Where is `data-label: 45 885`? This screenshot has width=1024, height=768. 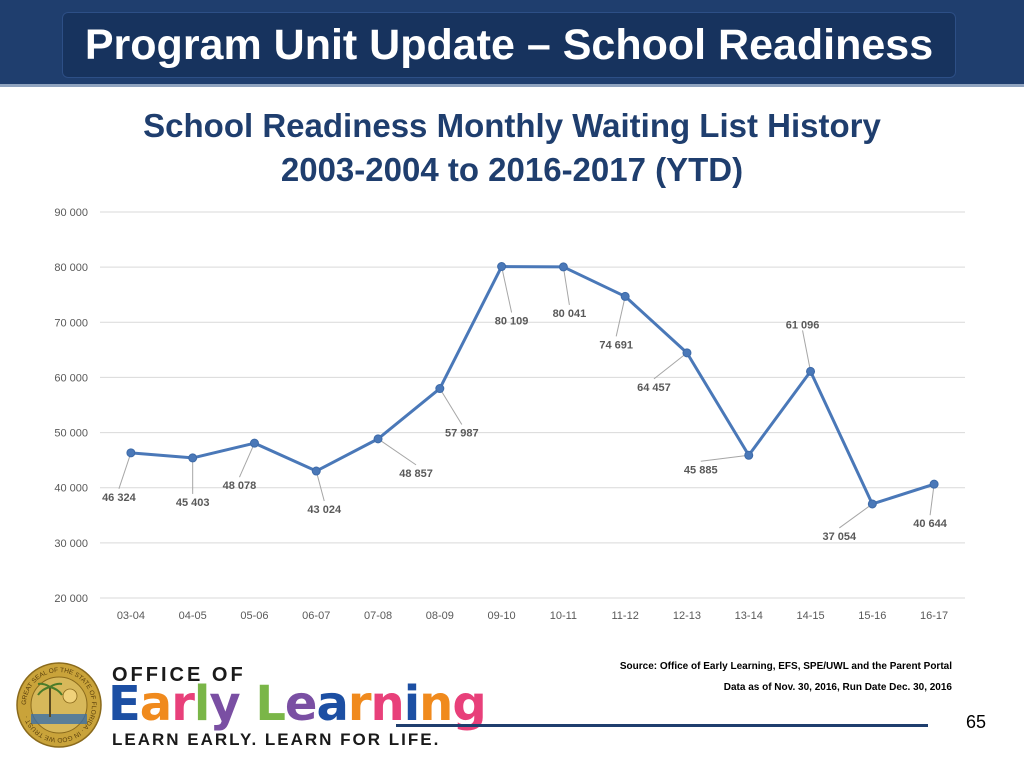 data-label: 45 885 is located at coordinates (701, 470).